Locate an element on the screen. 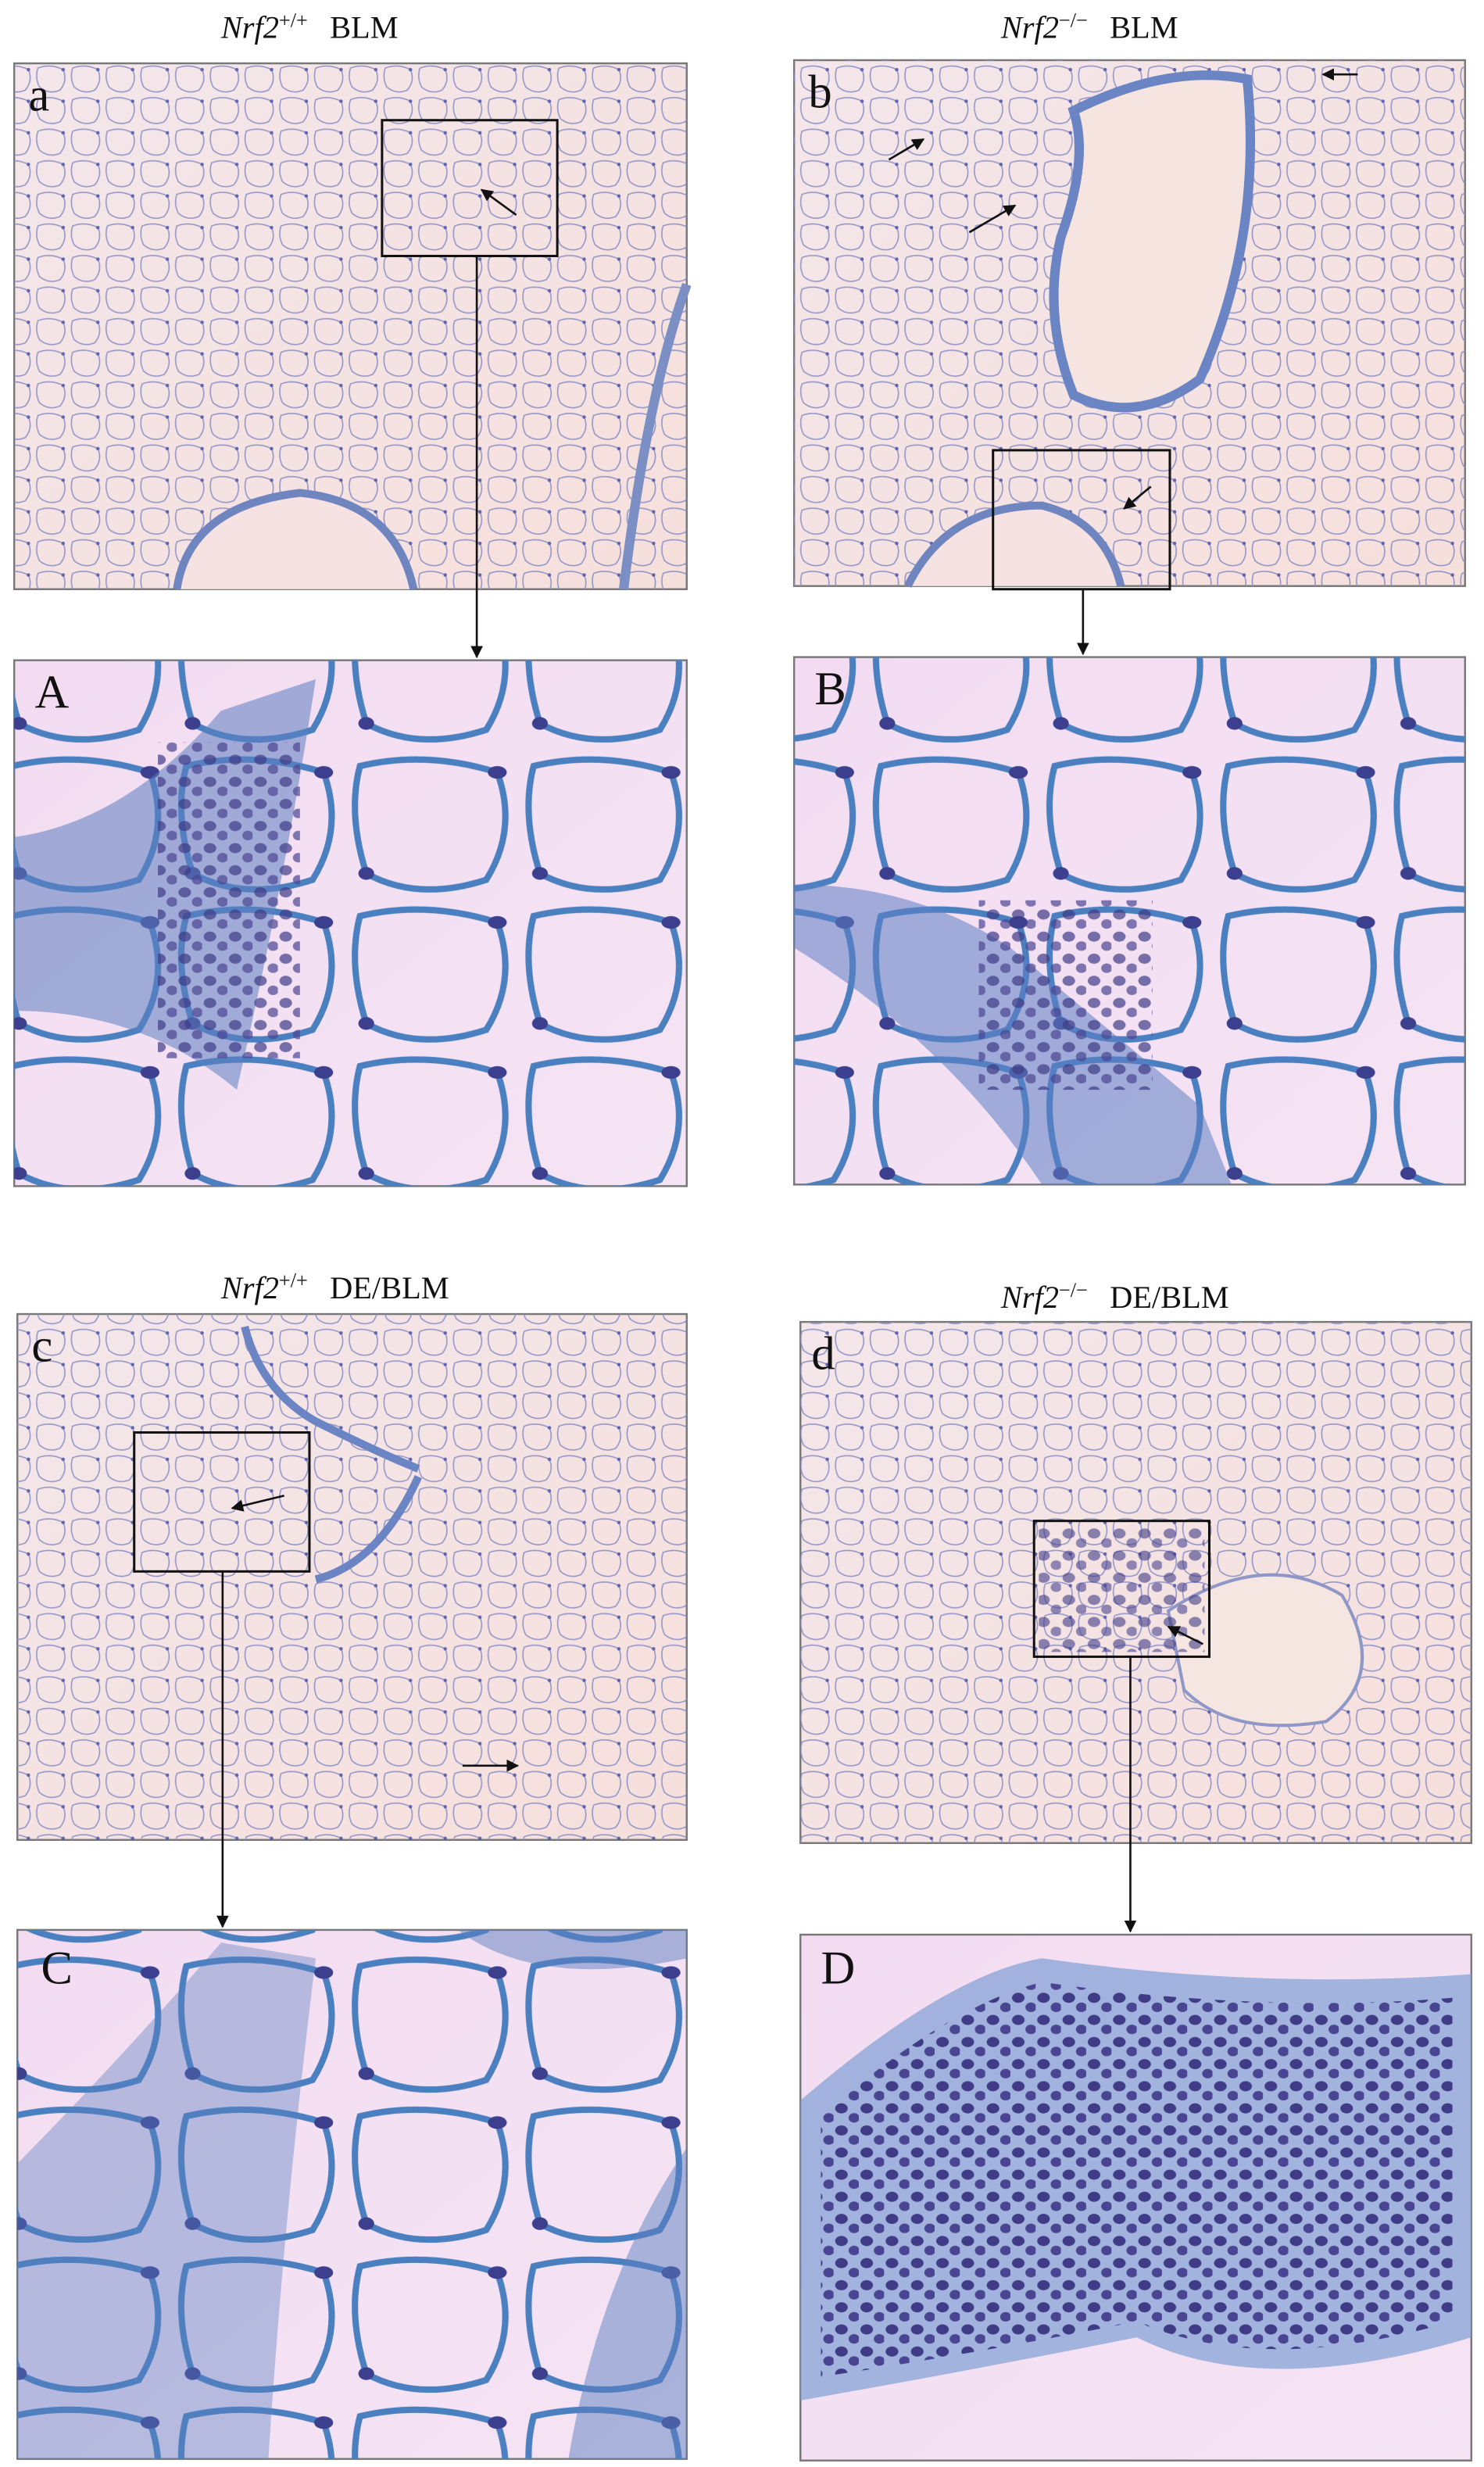 The width and height of the screenshot is (1484, 2467). panel: C is located at coordinates (352, 2194).